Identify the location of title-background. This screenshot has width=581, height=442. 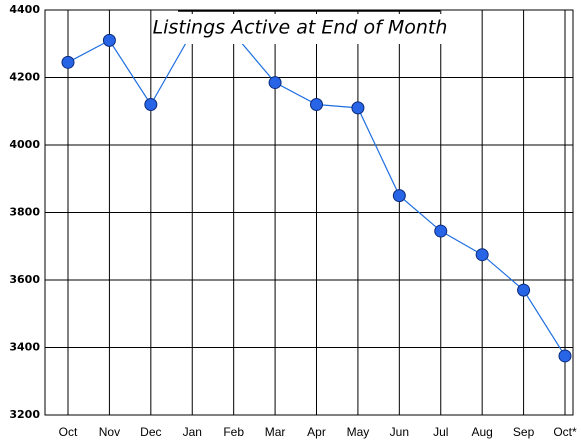
(301, 29).